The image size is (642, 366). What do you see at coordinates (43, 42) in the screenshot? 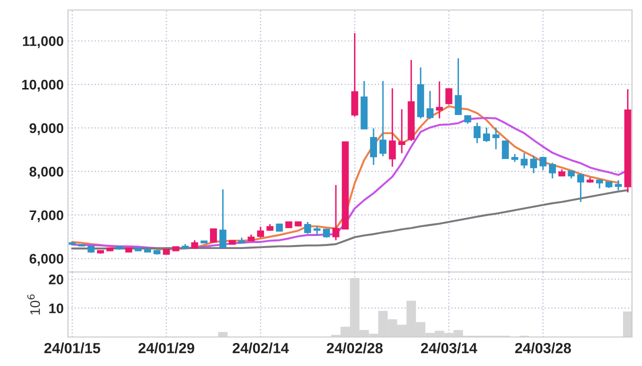
I see `y-tick-label: 11,000` at bounding box center [43, 42].